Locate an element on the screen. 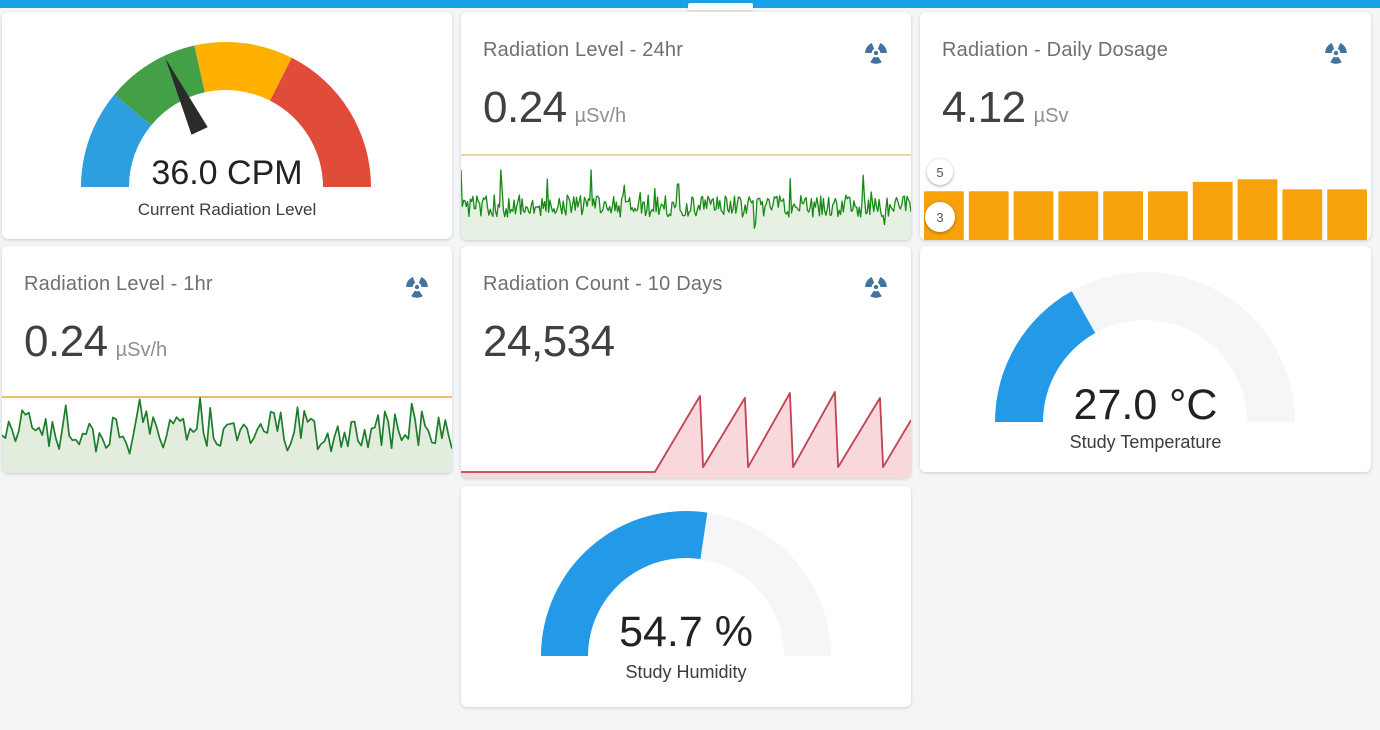 This screenshot has height=730, width=1380. card-title: Radiation Level - 24hr is located at coordinates (583, 50).